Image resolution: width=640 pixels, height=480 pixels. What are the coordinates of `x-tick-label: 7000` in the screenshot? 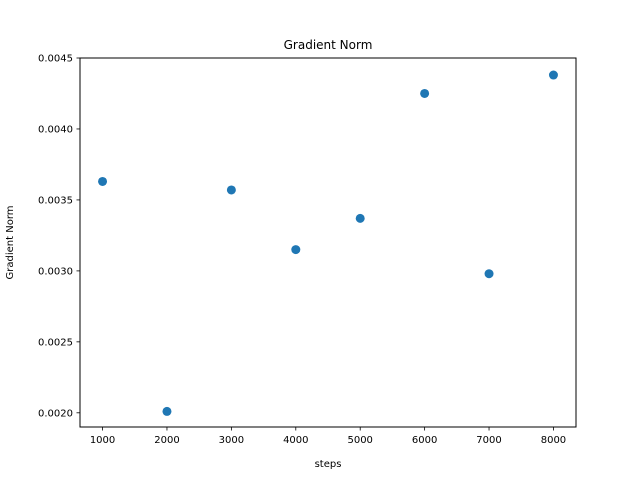 It's located at (488, 440).